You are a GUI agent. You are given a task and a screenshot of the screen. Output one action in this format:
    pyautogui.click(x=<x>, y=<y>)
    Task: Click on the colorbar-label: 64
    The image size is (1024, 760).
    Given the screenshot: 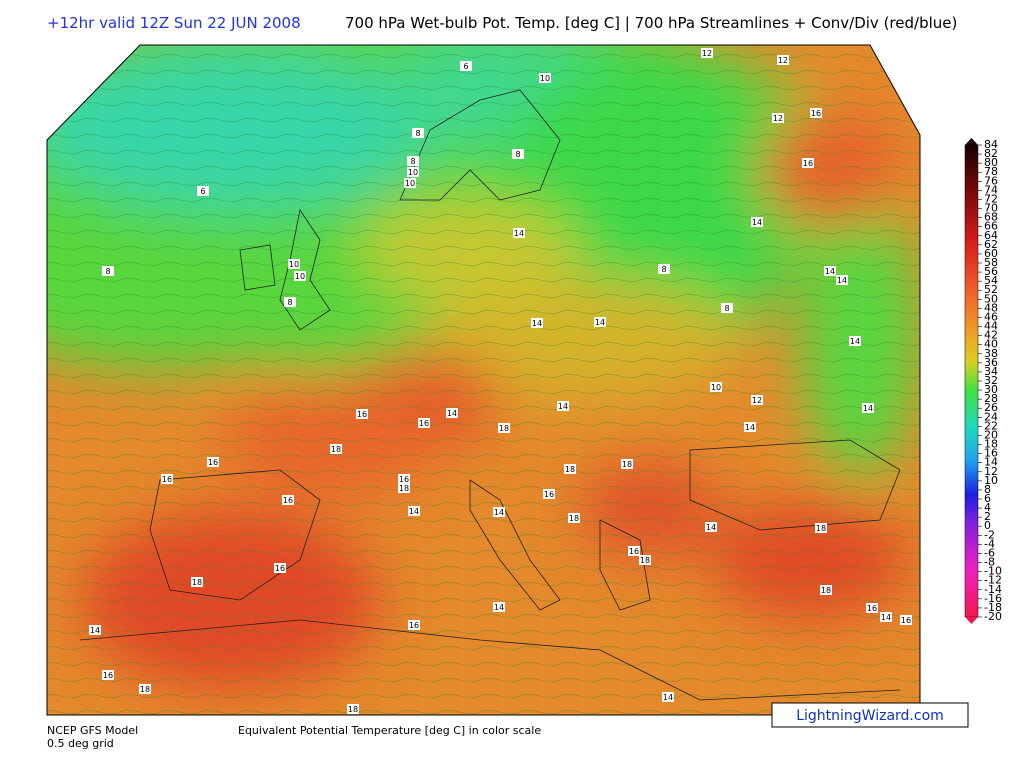 What is the action you would take?
    pyautogui.click(x=991, y=235)
    